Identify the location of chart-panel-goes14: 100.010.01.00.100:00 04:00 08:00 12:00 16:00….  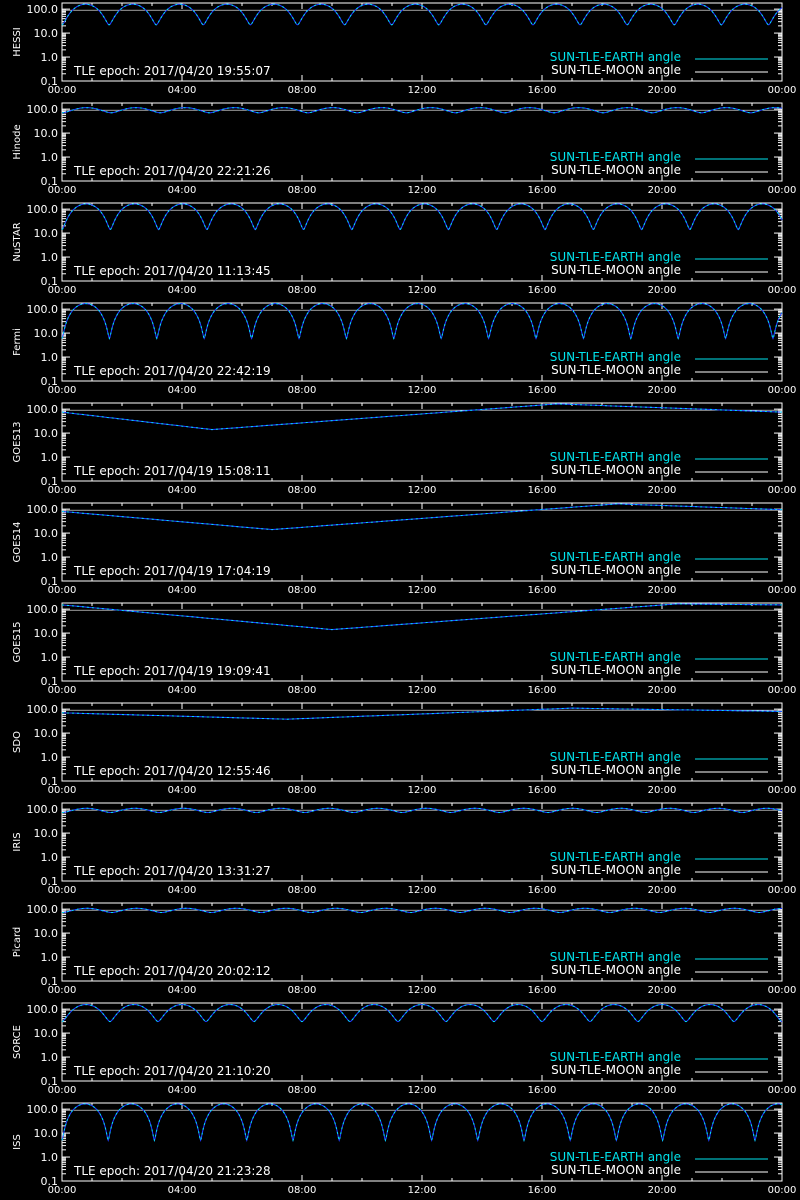
(404, 549).